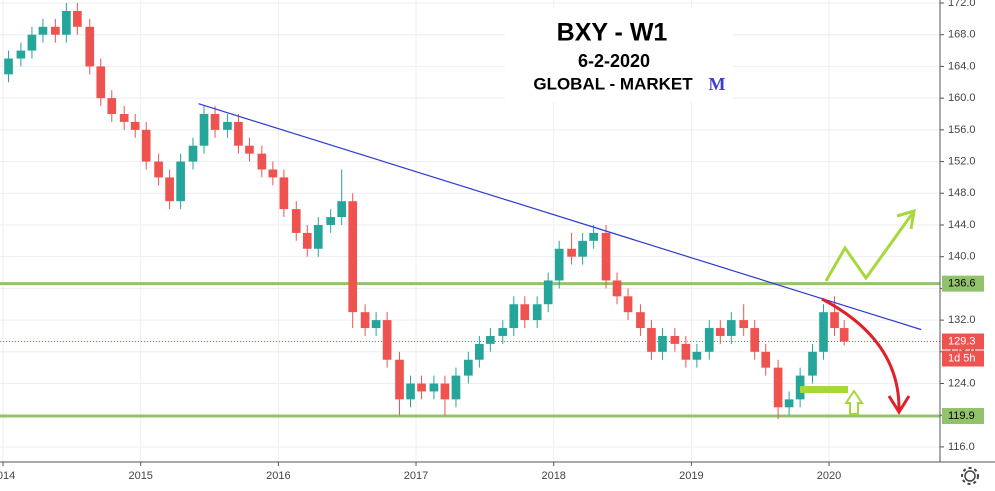 The height and width of the screenshot is (491, 995). I want to click on logo: M, so click(717, 84).